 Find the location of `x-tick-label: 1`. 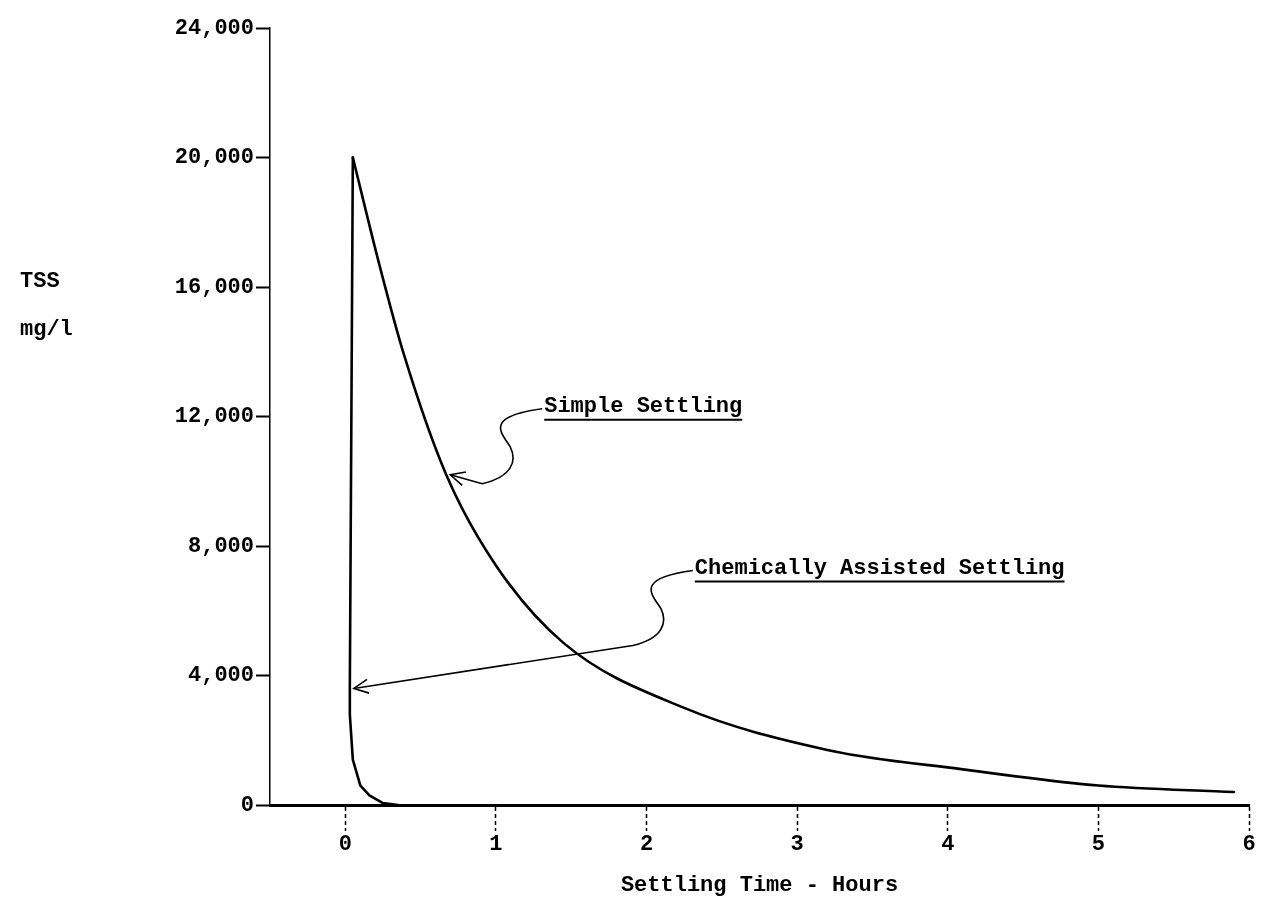

x-tick-label: 1 is located at coordinates (496, 844).